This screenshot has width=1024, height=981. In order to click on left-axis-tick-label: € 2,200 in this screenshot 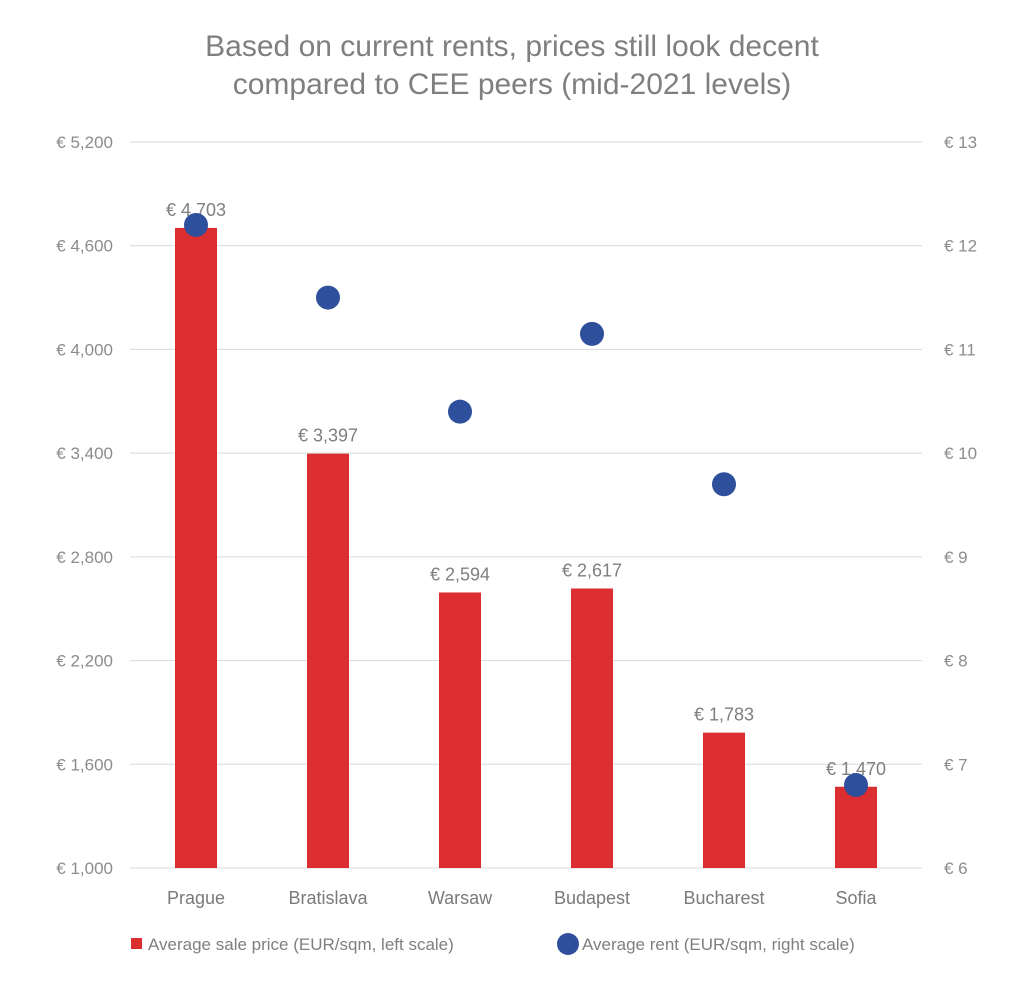, I will do `click(84, 661)`.